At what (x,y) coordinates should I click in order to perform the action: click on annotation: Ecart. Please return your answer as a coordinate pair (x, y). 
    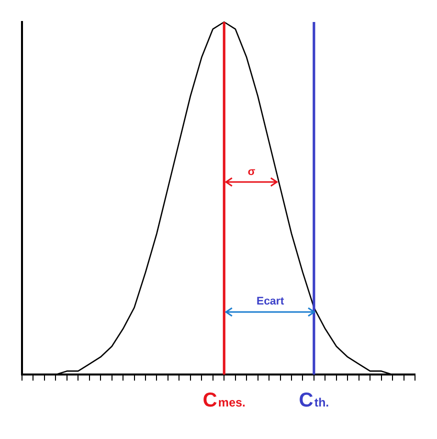
    Looking at the image, I should click on (270, 302).